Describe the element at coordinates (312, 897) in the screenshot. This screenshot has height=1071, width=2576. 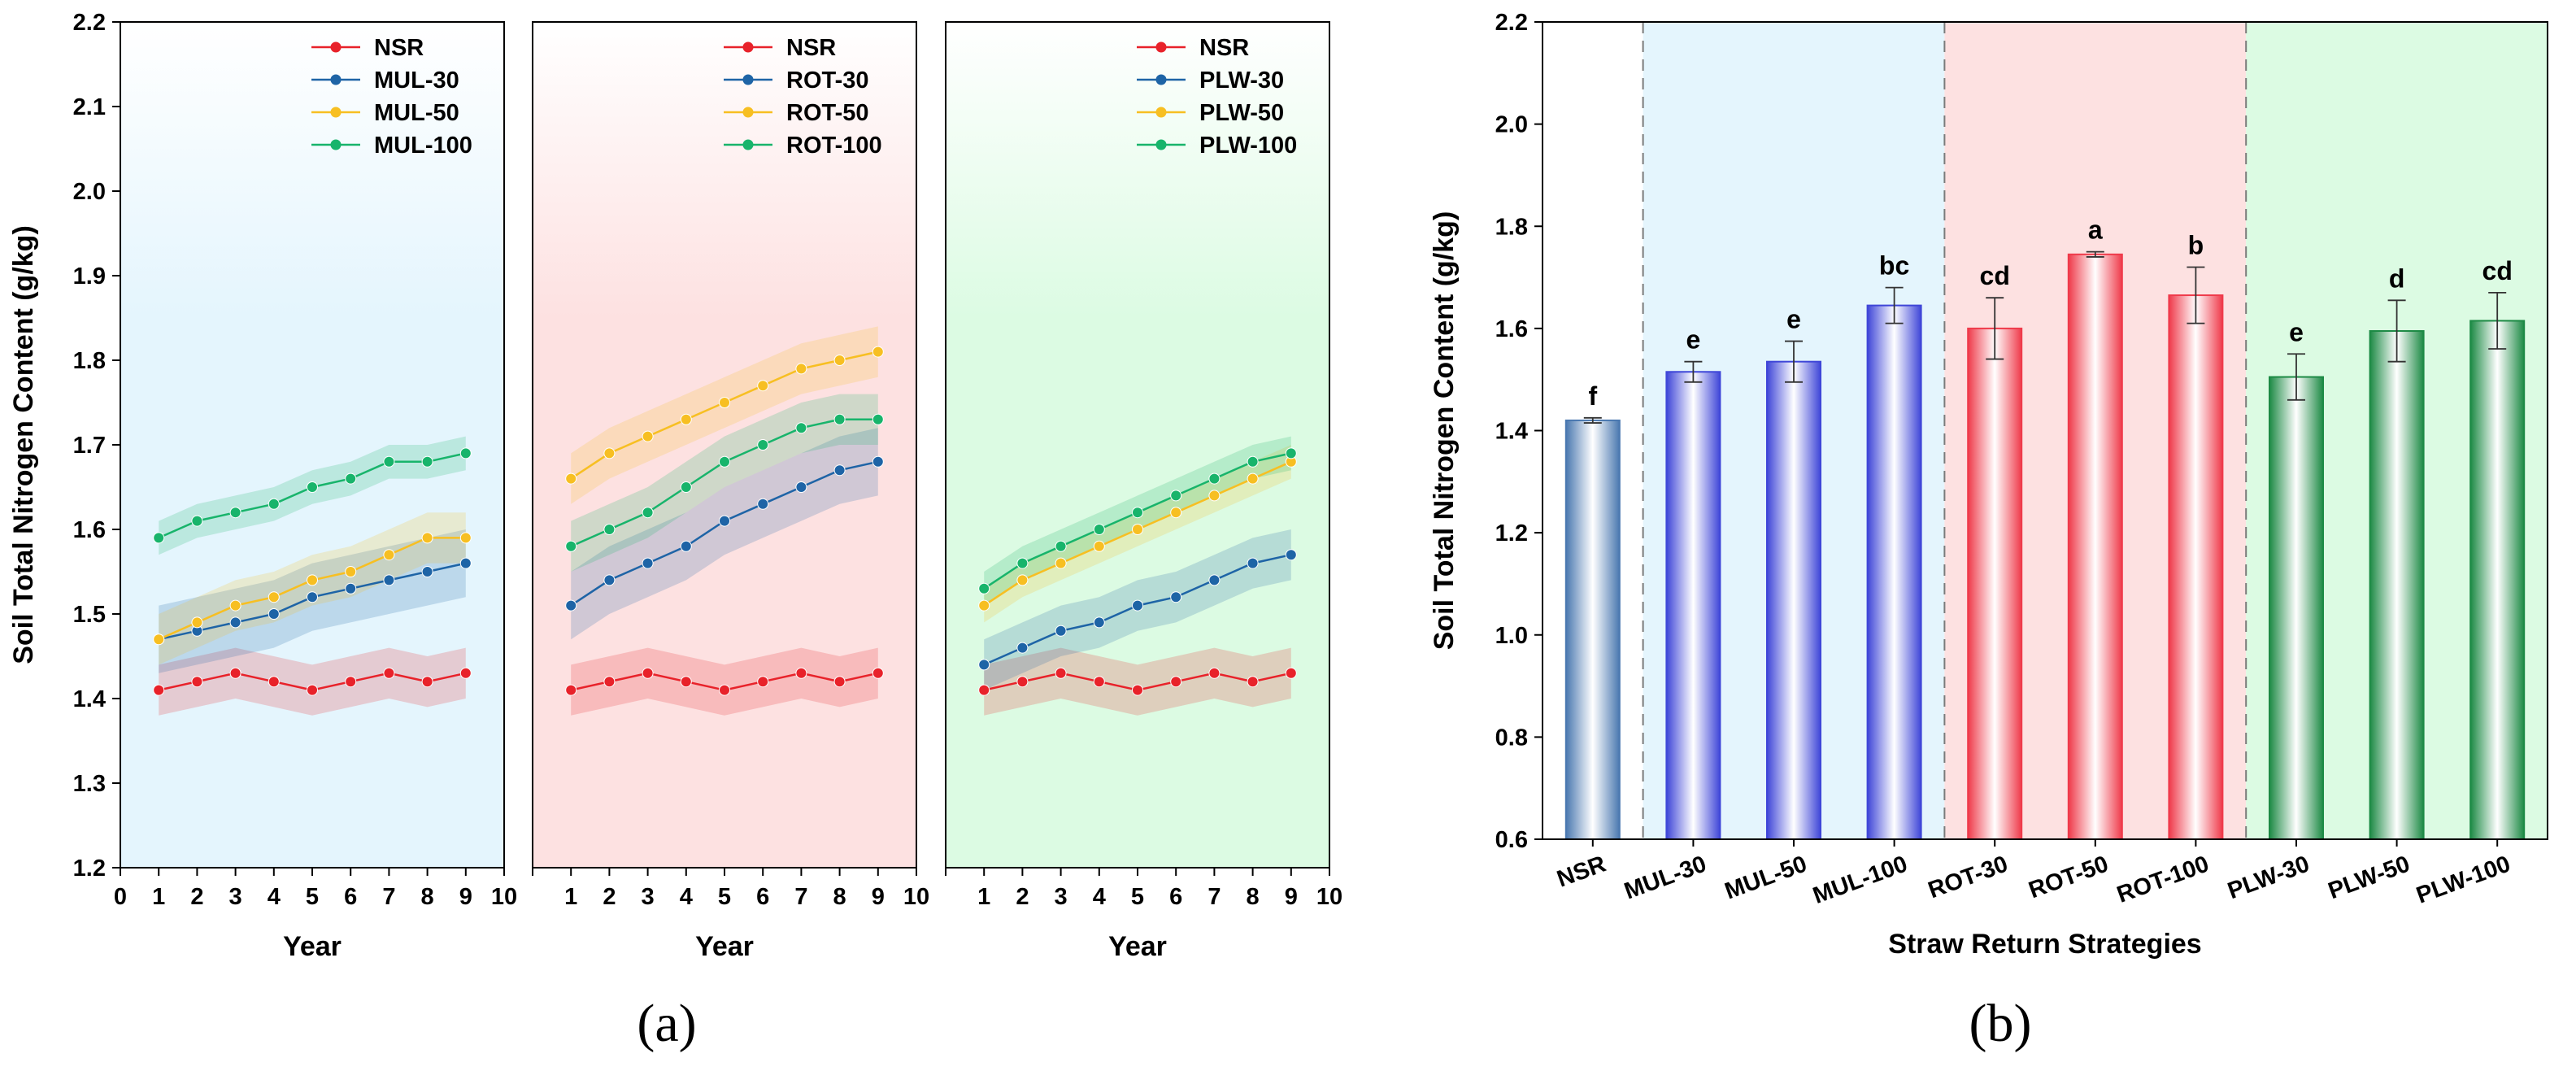
I see `x-tick-label: 5` at that location.